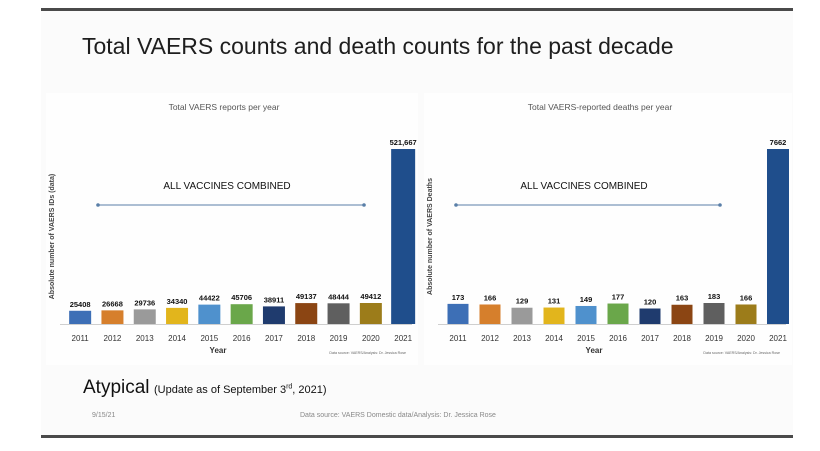  Describe the element at coordinates (490, 297) in the screenshot. I see `data-label-2012: 166` at that location.